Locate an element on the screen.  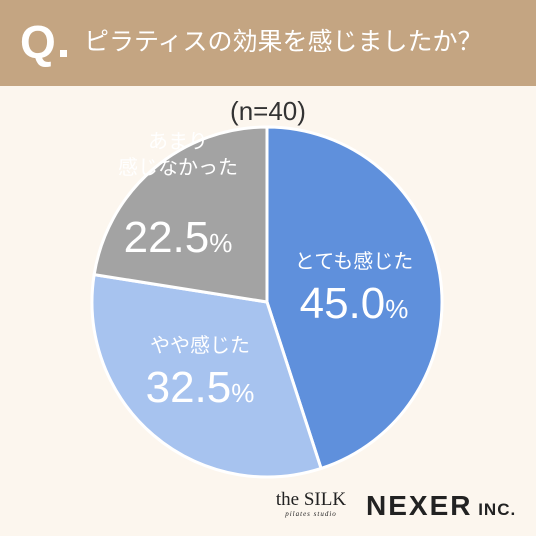
silk-logo-sub: pilates studio is located at coordinates (311, 514).